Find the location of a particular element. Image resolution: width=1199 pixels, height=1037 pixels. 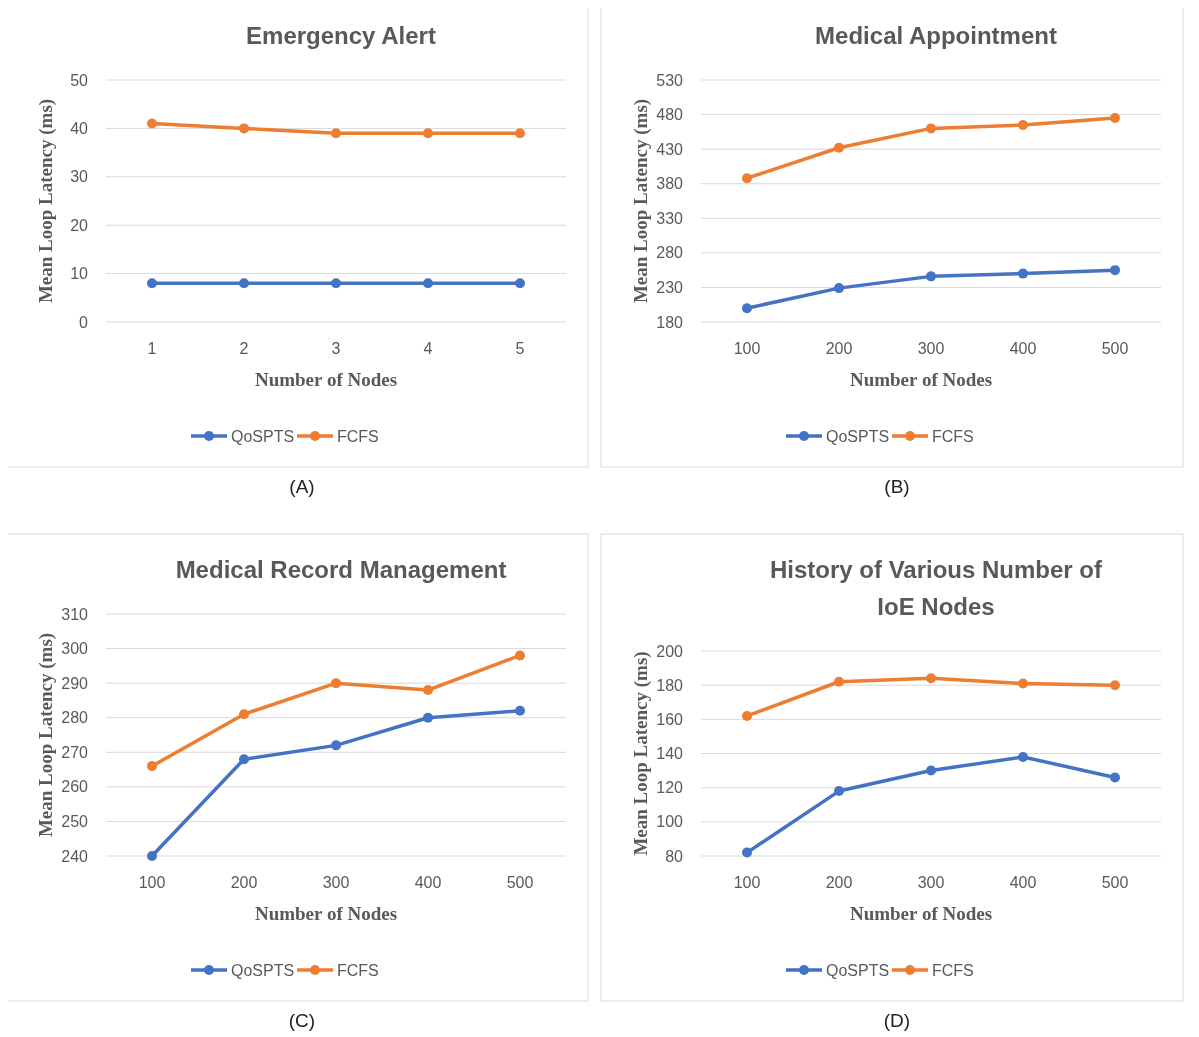

y-tick-label: 270 is located at coordinates (75, 752).